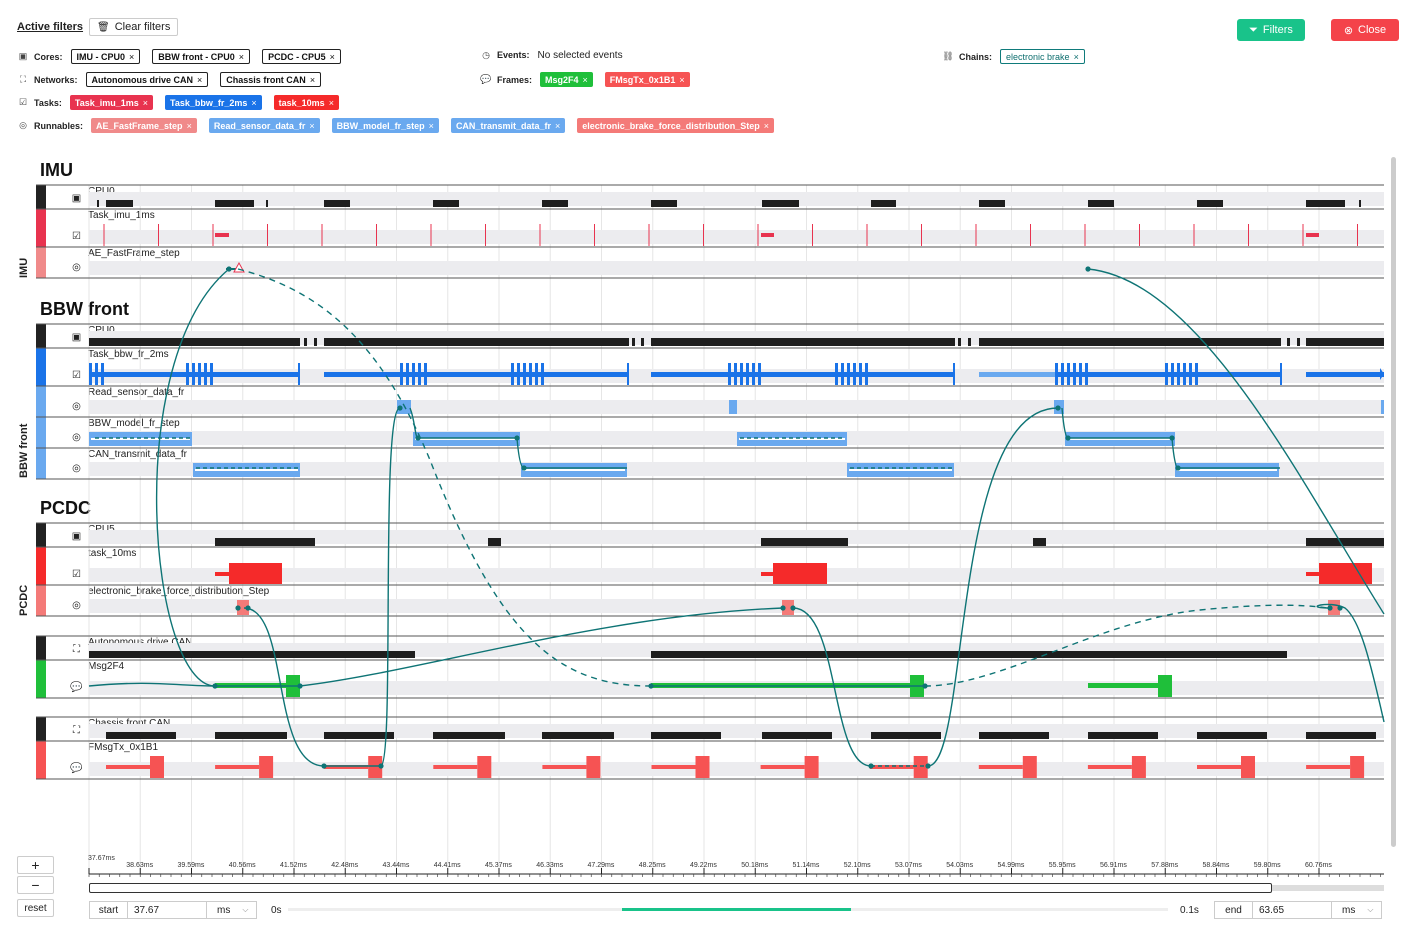 This screenshot has height=934, width=1416. I want to click on chip-frame-fmsgtx: FMsgTx_0x1B1 ×, so click(647, 79).